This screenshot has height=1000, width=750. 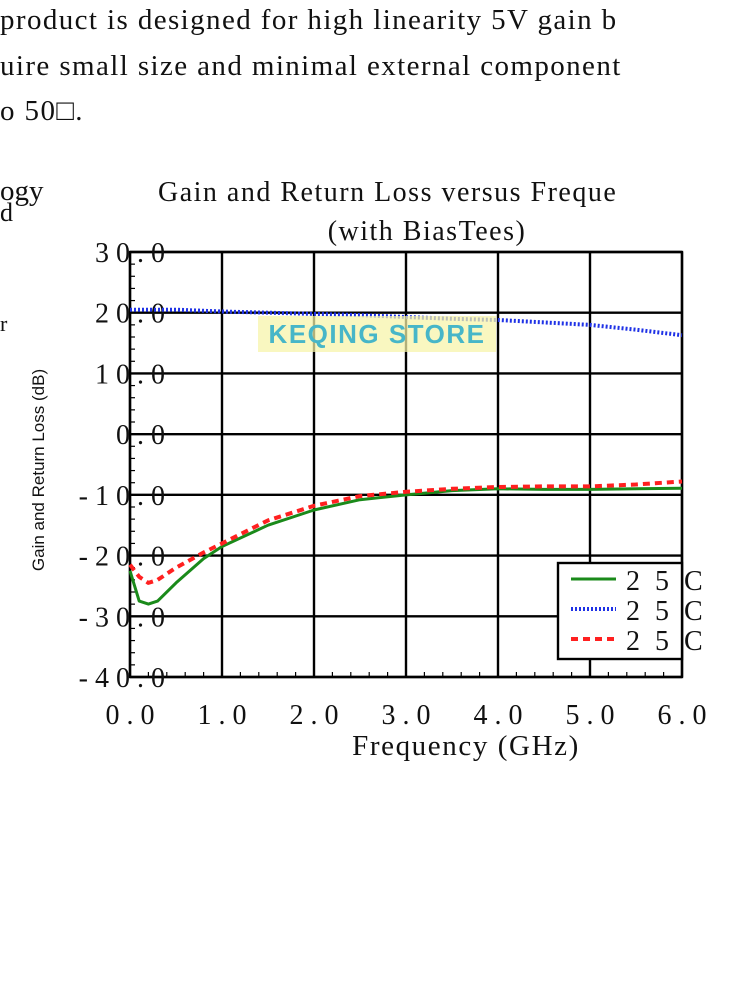 What do you see at coordinates (130, 374) in the screenshot?
I see `y-tick-label: 1 0 . 0` at bounding box center [130, 374].